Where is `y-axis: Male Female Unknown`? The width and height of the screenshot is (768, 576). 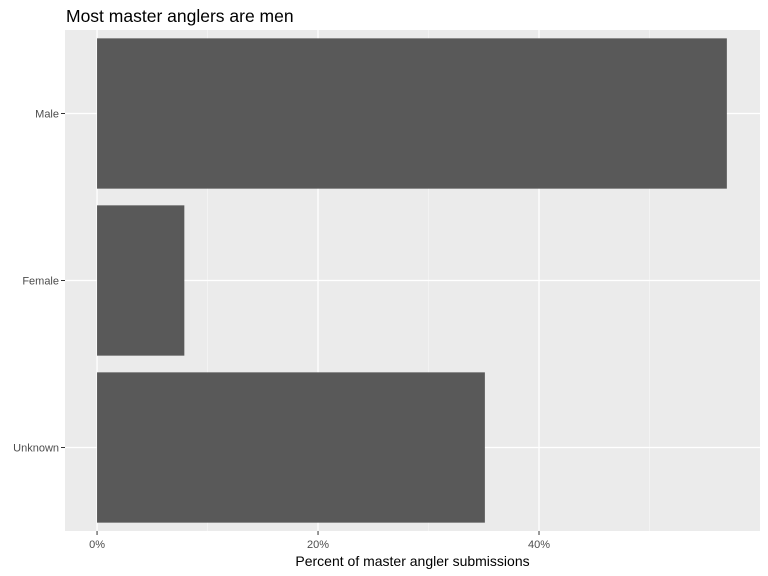 y-axis: Male Female Unknown is located at coordinates (39, 282).